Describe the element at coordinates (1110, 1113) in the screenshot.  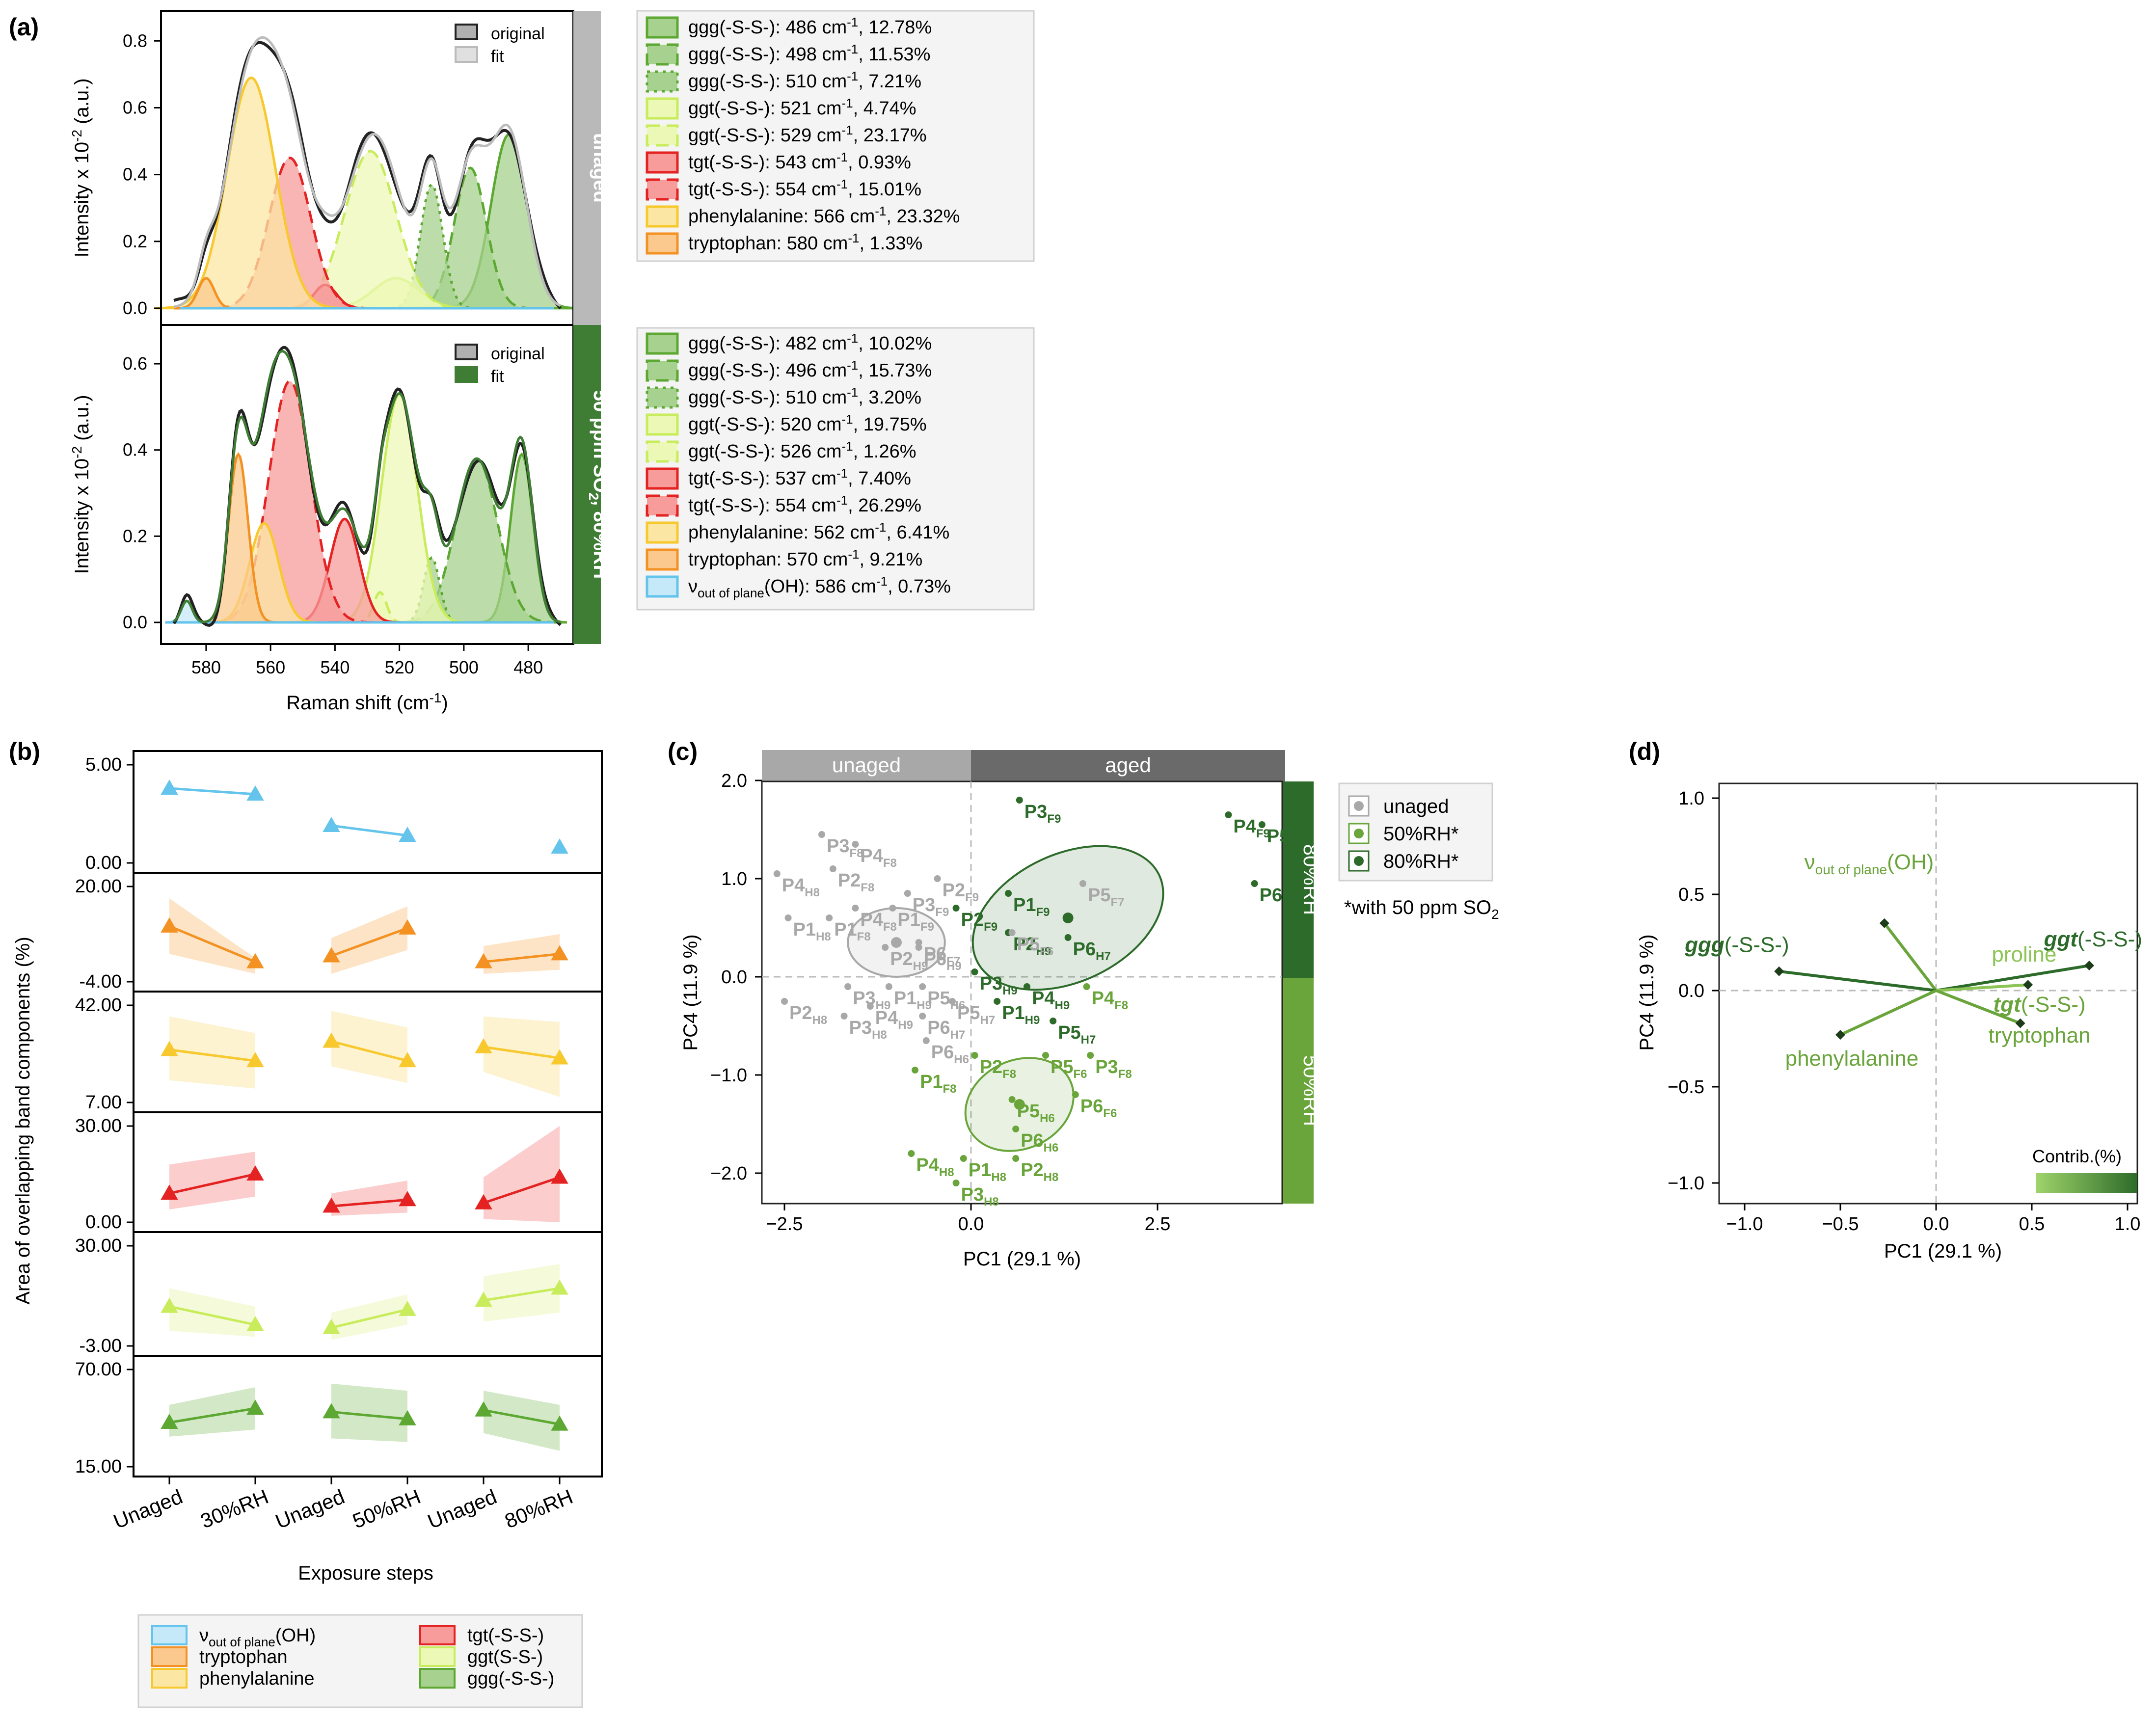
I see `c-point-sub: F6` at that location.